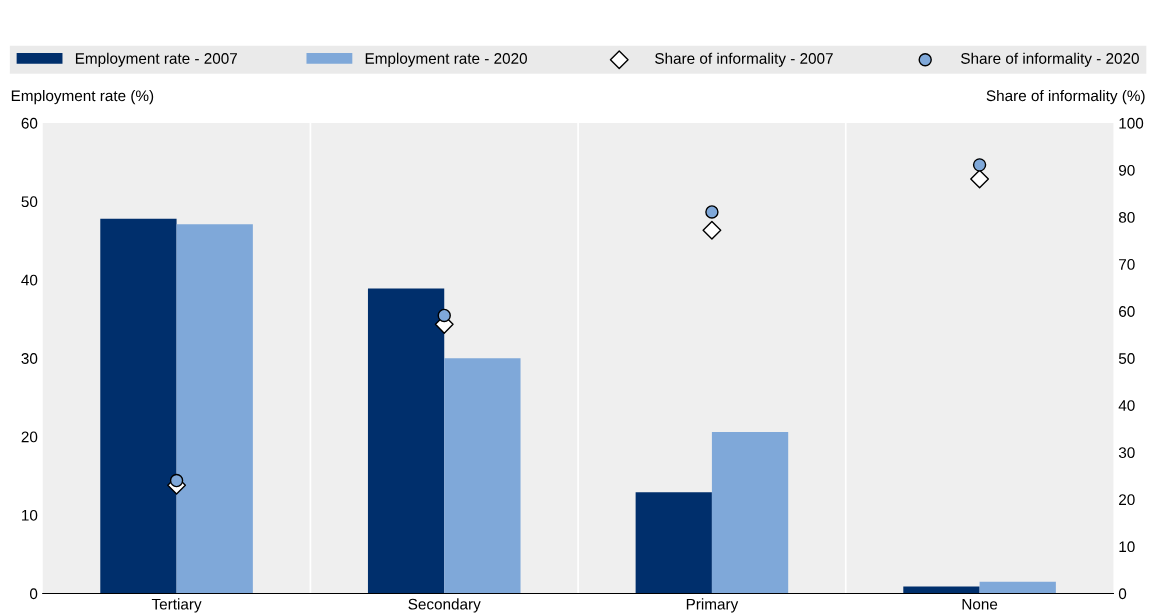 The width and height of the screenshot is (1155, 615). What do you see at coordinates (446, 59) in the screenshot?
I see `legend-label: Employment rate - 2020` at bounding box center [446, 59].